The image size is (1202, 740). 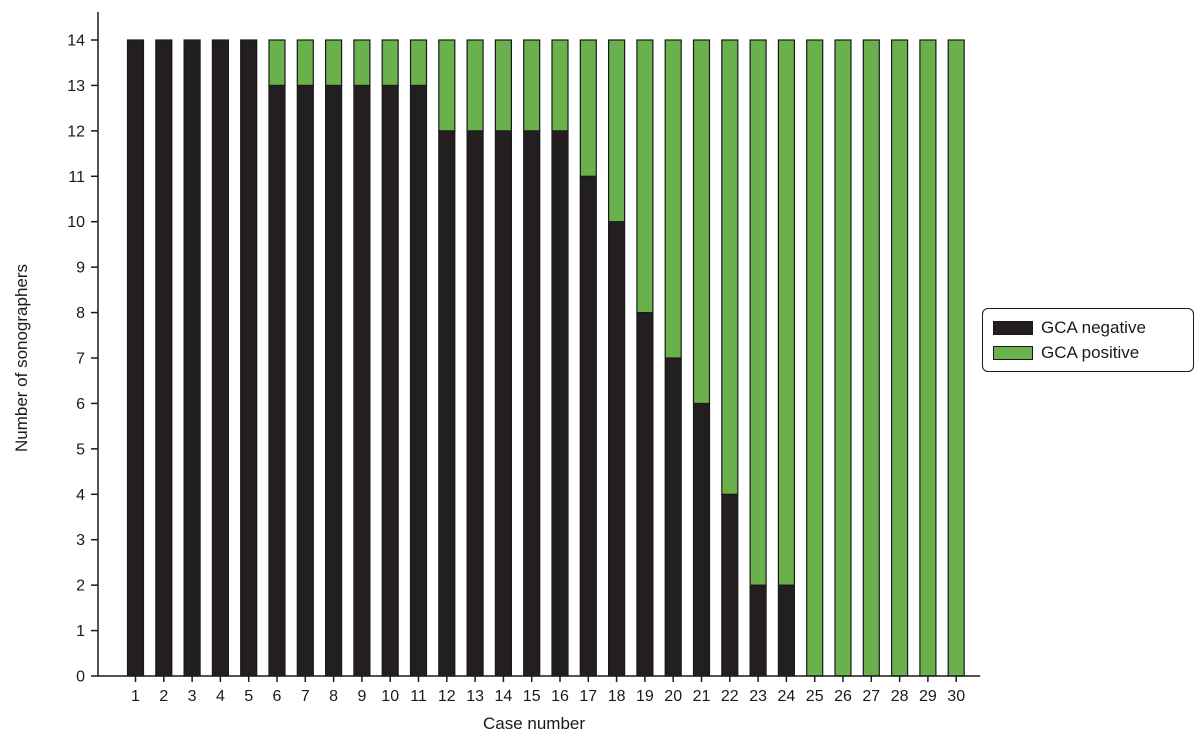 I want to click on legend-label-gca-positive: GCA positive, so click(x=1090, y=352).